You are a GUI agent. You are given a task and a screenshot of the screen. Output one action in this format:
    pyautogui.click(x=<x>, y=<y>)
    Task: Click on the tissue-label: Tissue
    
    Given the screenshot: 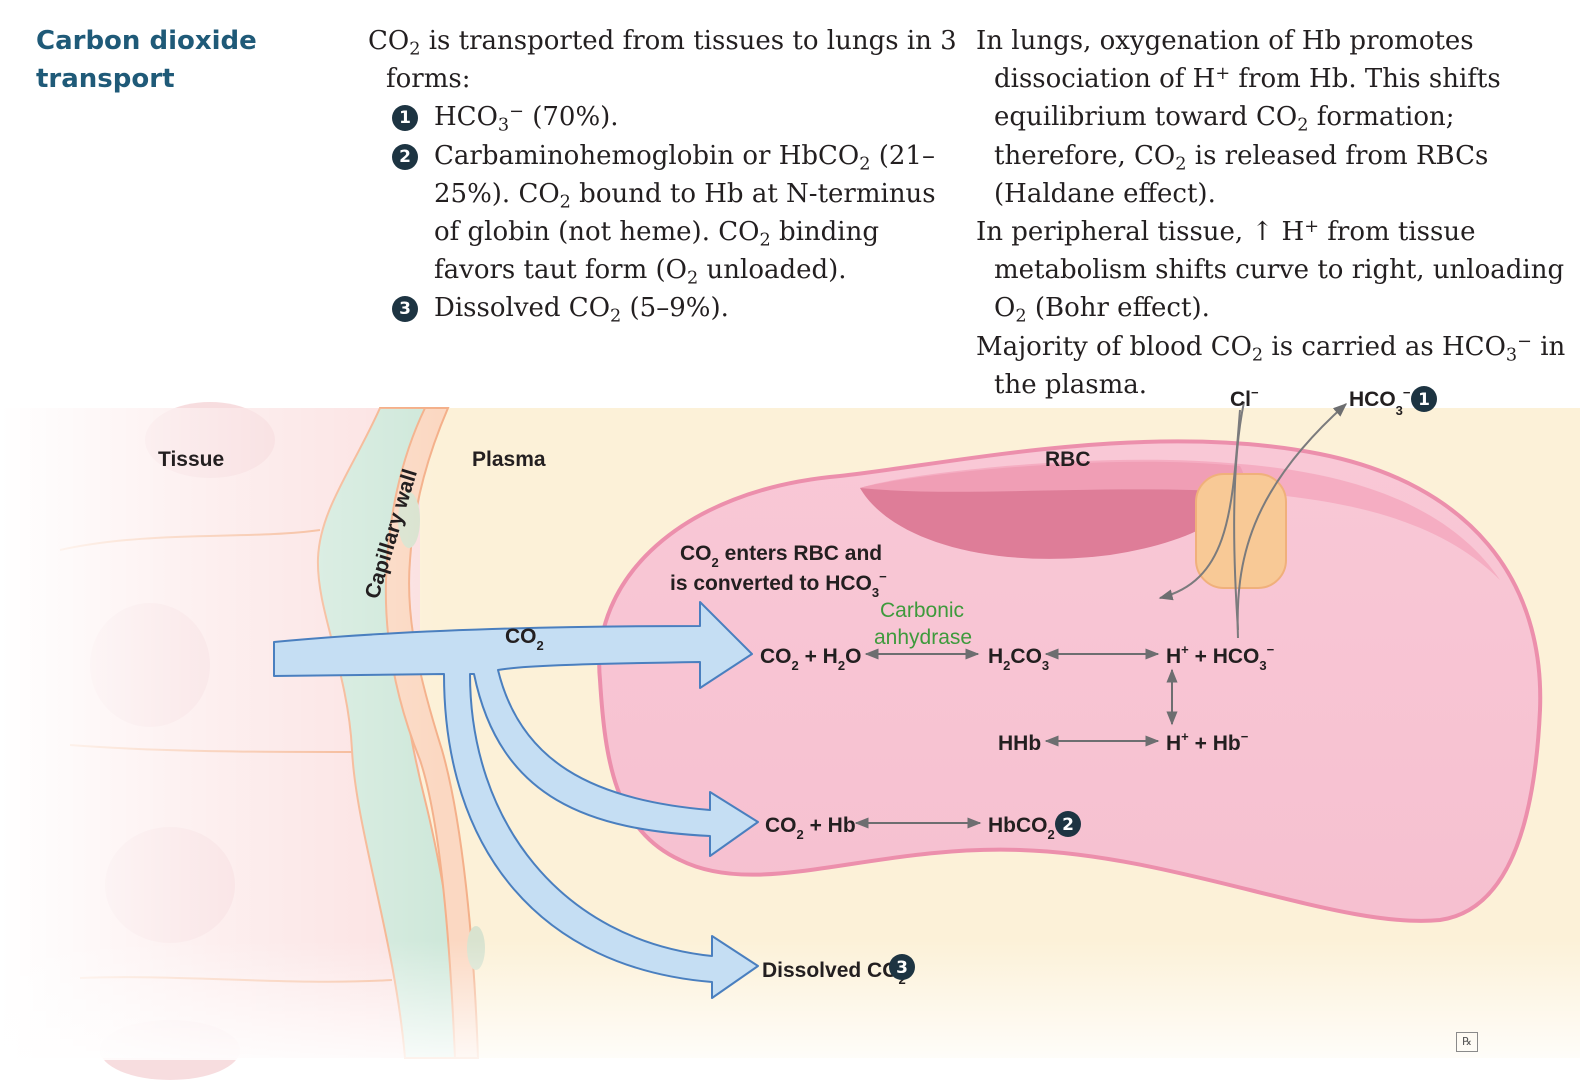 What is the action you would take?
    pyautogui.click(x=191, y=459)
    